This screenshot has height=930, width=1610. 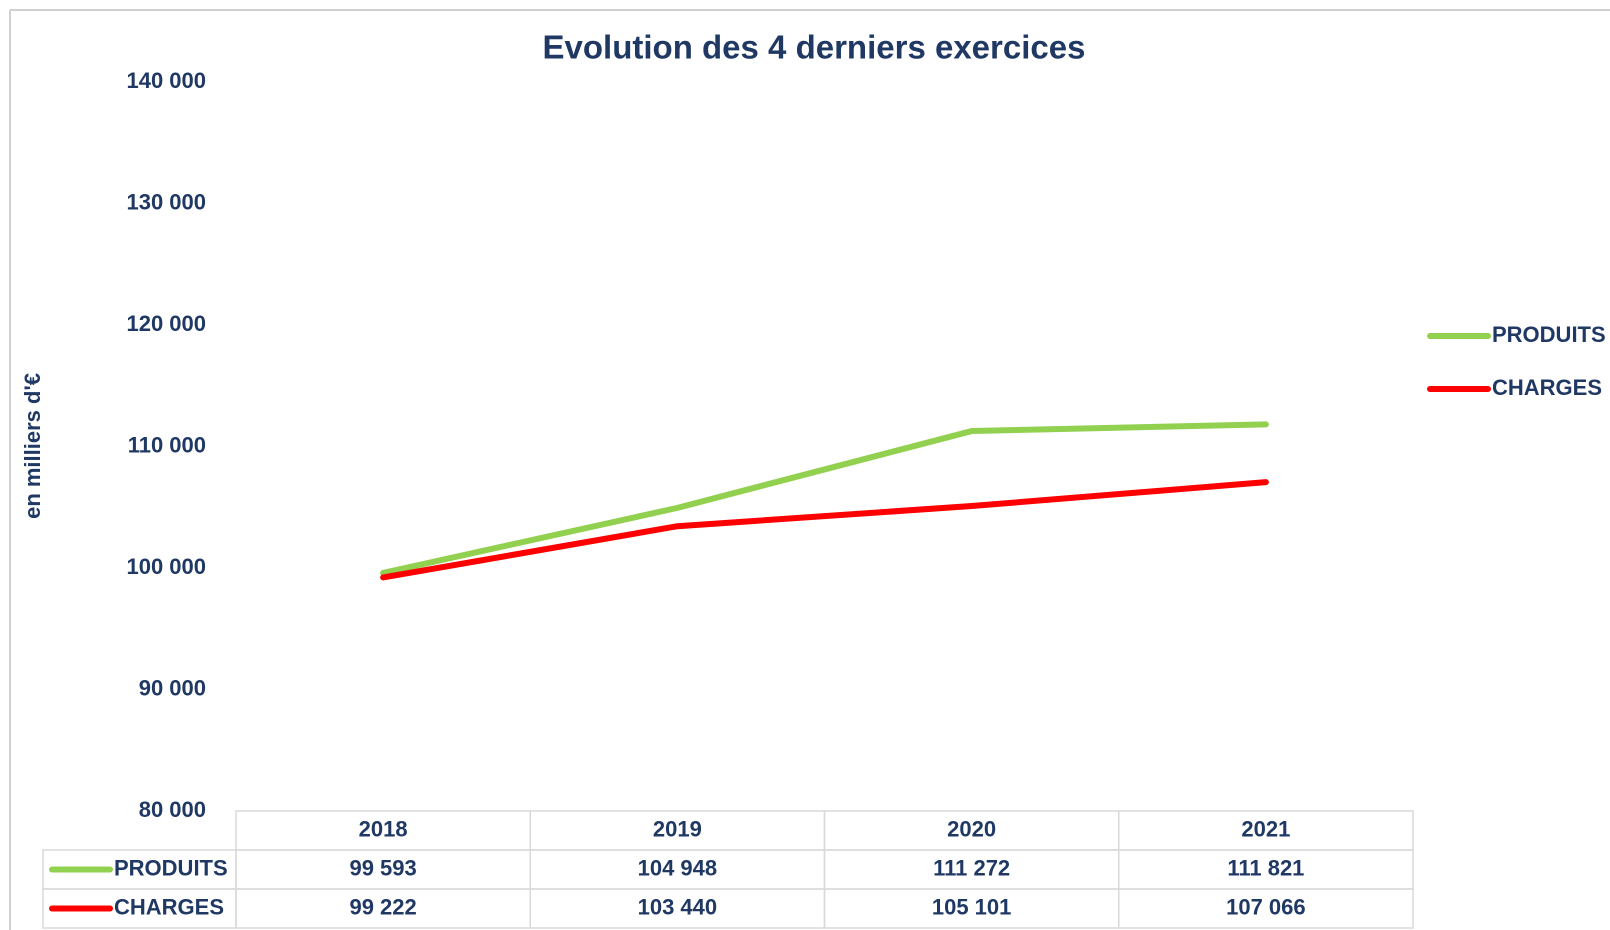 What do you see at coordinates (166, 323) in the screenshot?
I see `y-tick-label: 120 000` at bounding box center [166, 323].